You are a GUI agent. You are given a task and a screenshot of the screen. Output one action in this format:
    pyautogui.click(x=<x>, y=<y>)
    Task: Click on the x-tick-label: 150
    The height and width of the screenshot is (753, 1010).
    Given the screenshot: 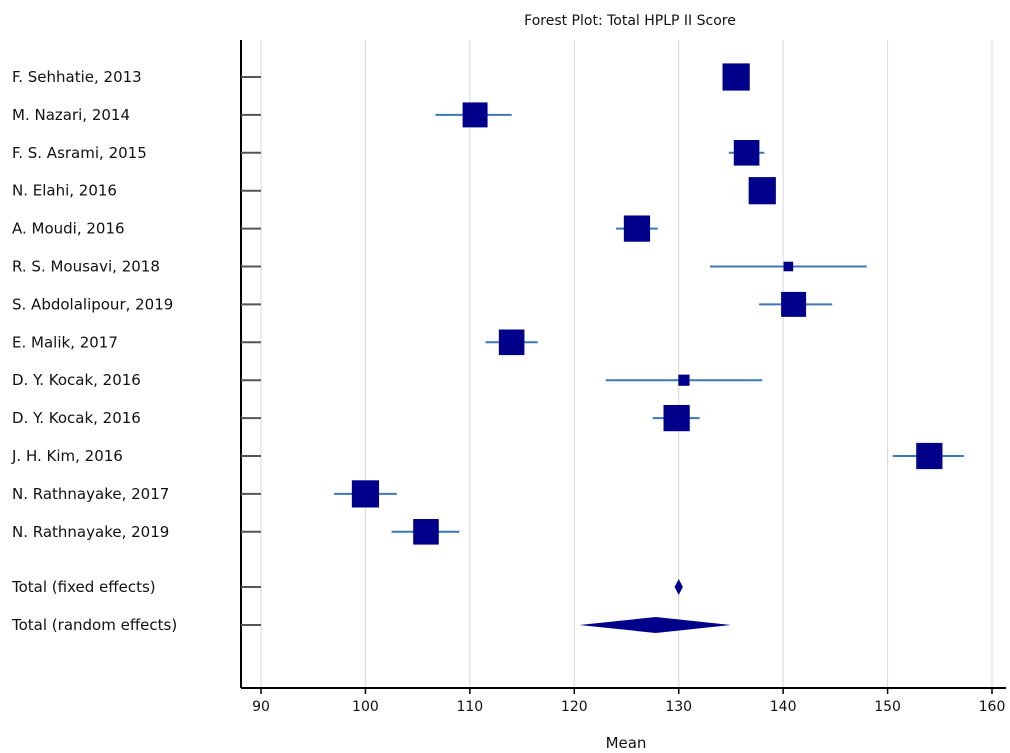 What is the action you would take?
    pyautogui.click(x=887, y=707)
    